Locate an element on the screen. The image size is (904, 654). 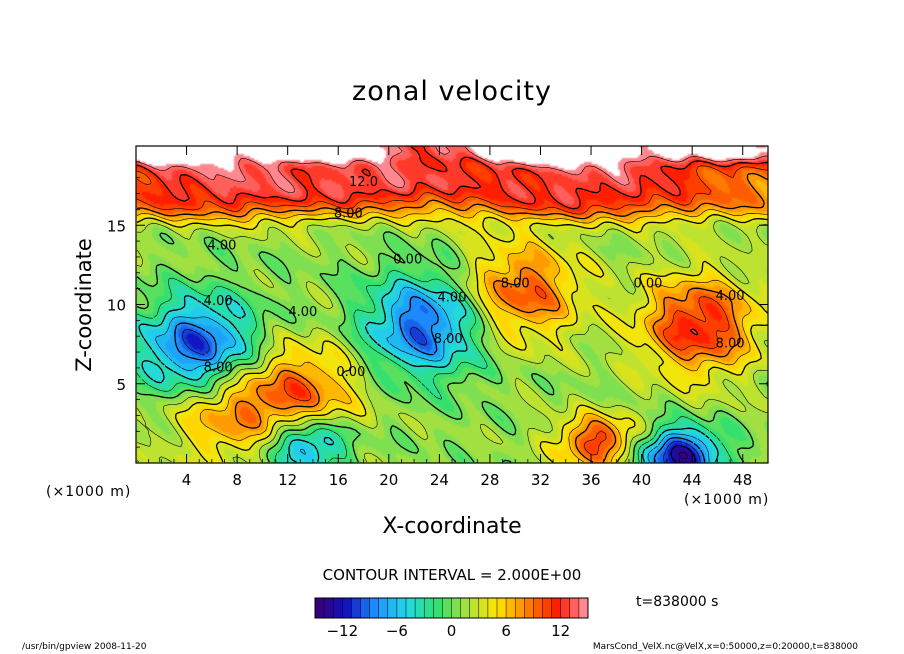
z-tick-label: 5 is located at coordinates (121, 385).